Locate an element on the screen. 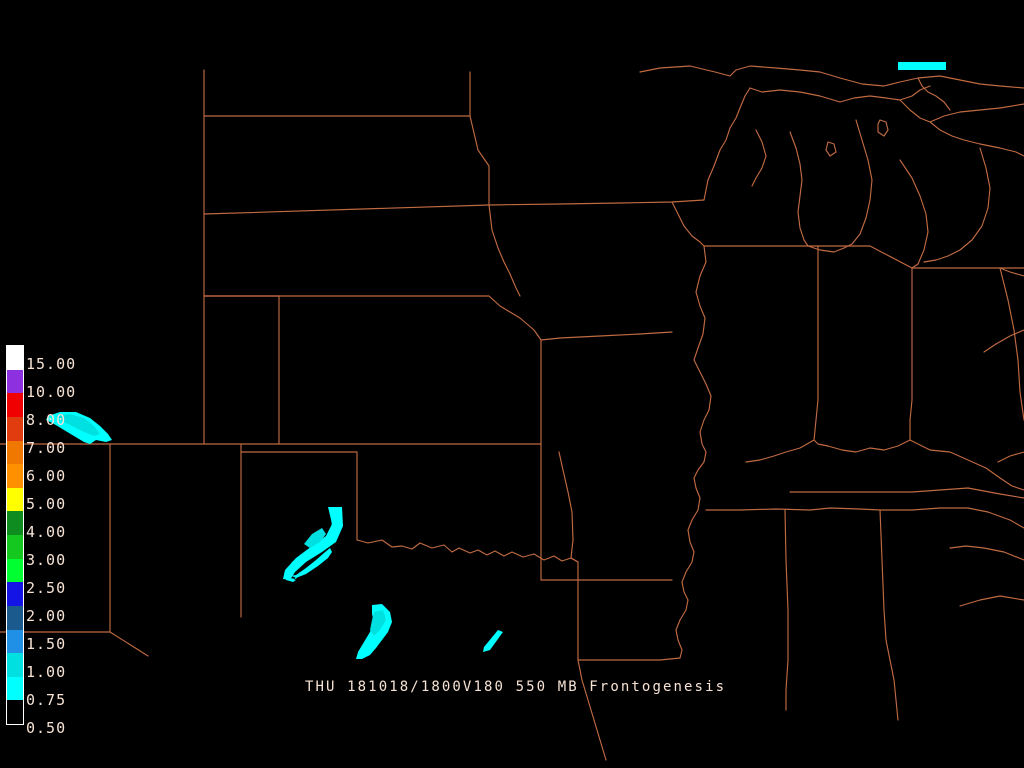  contour-lake-superior-band is located at coordinates (922, 66).